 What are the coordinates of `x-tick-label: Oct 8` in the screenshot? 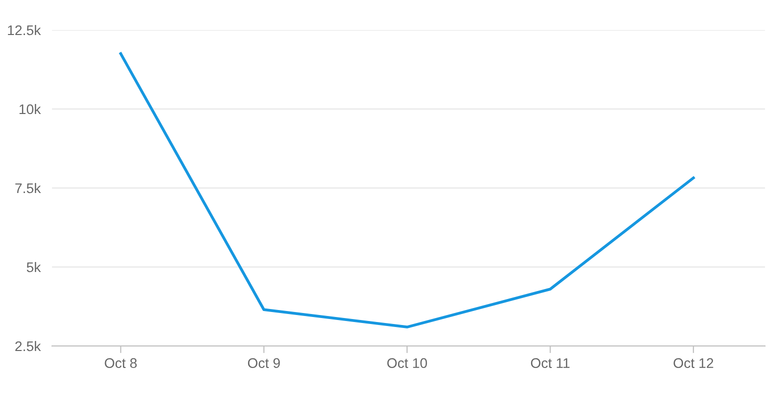 It's located at (120, 363).